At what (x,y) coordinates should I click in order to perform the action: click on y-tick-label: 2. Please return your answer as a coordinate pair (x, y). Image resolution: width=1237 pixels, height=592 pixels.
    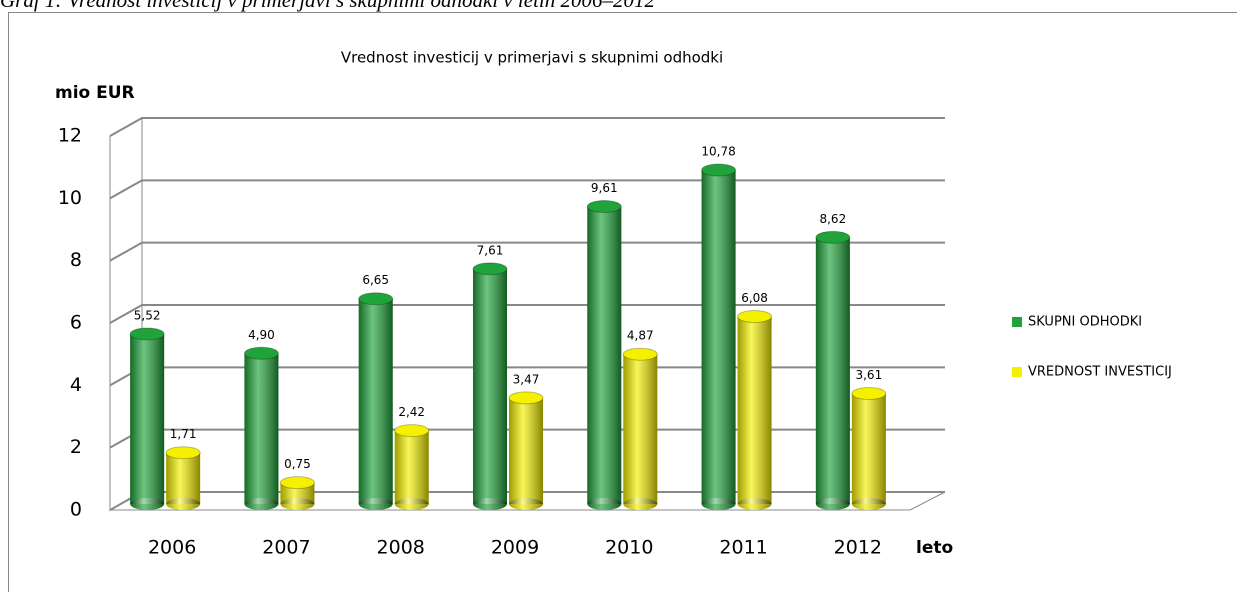
    Looking at the image, I should click on (76, 447).